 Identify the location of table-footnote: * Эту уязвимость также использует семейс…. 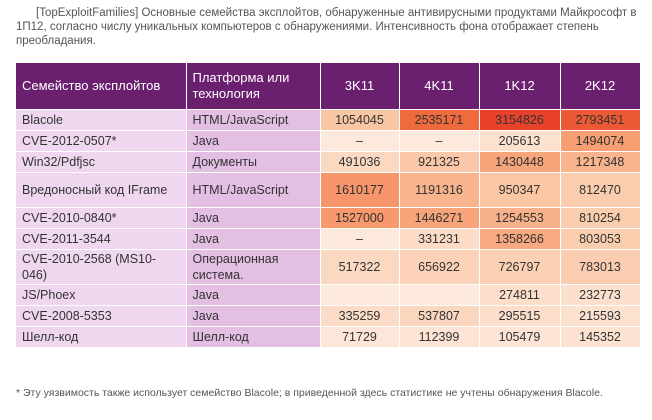
(309, 393).